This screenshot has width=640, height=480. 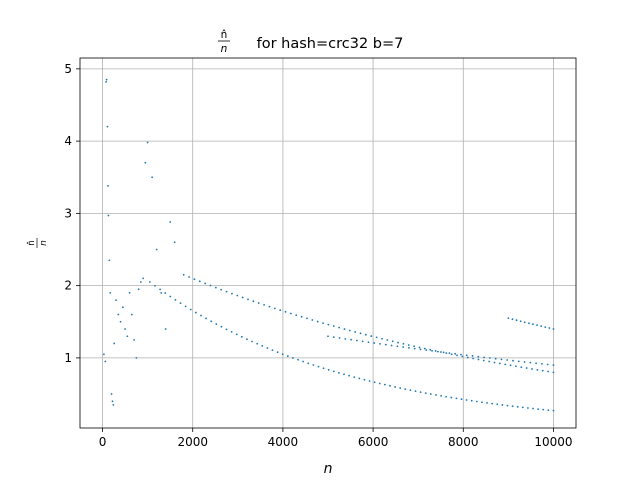 I want to click on y-tick-label: 4, so click(x=68, y=141).